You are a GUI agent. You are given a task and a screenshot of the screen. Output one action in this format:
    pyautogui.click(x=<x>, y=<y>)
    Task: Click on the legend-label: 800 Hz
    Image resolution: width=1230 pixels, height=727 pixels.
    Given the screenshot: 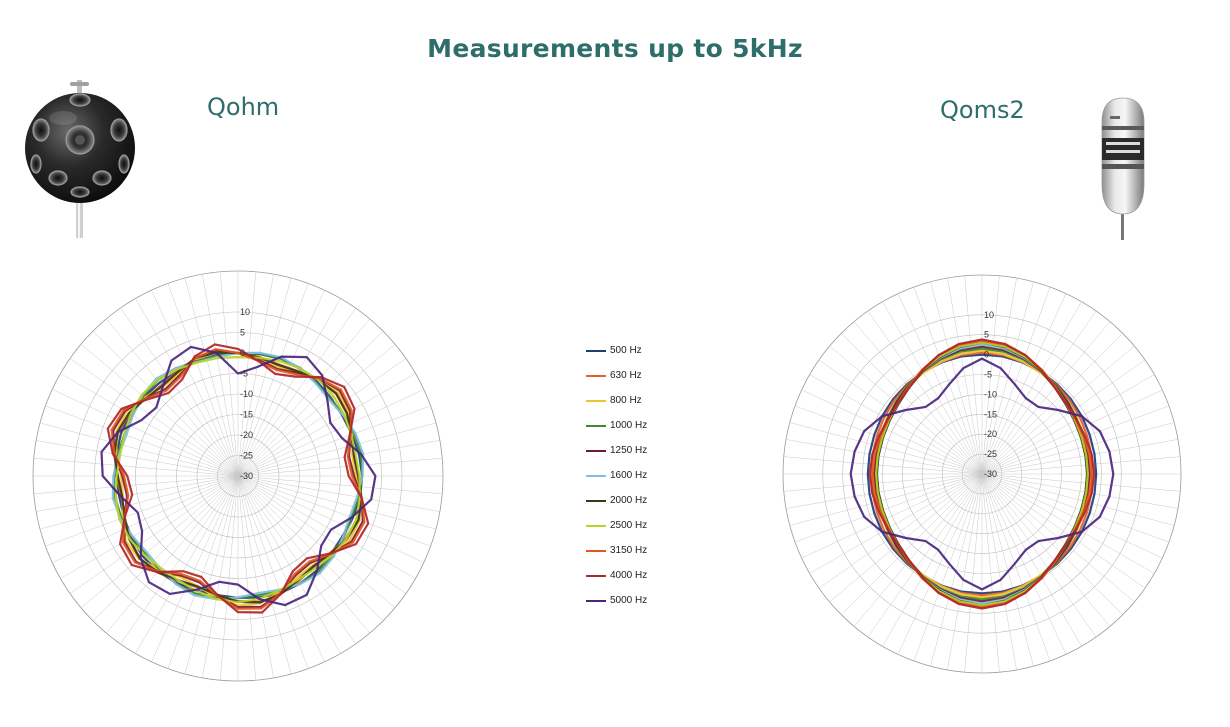 What is the action you would take?
    pyautogui.click(x=626, y=400)
    